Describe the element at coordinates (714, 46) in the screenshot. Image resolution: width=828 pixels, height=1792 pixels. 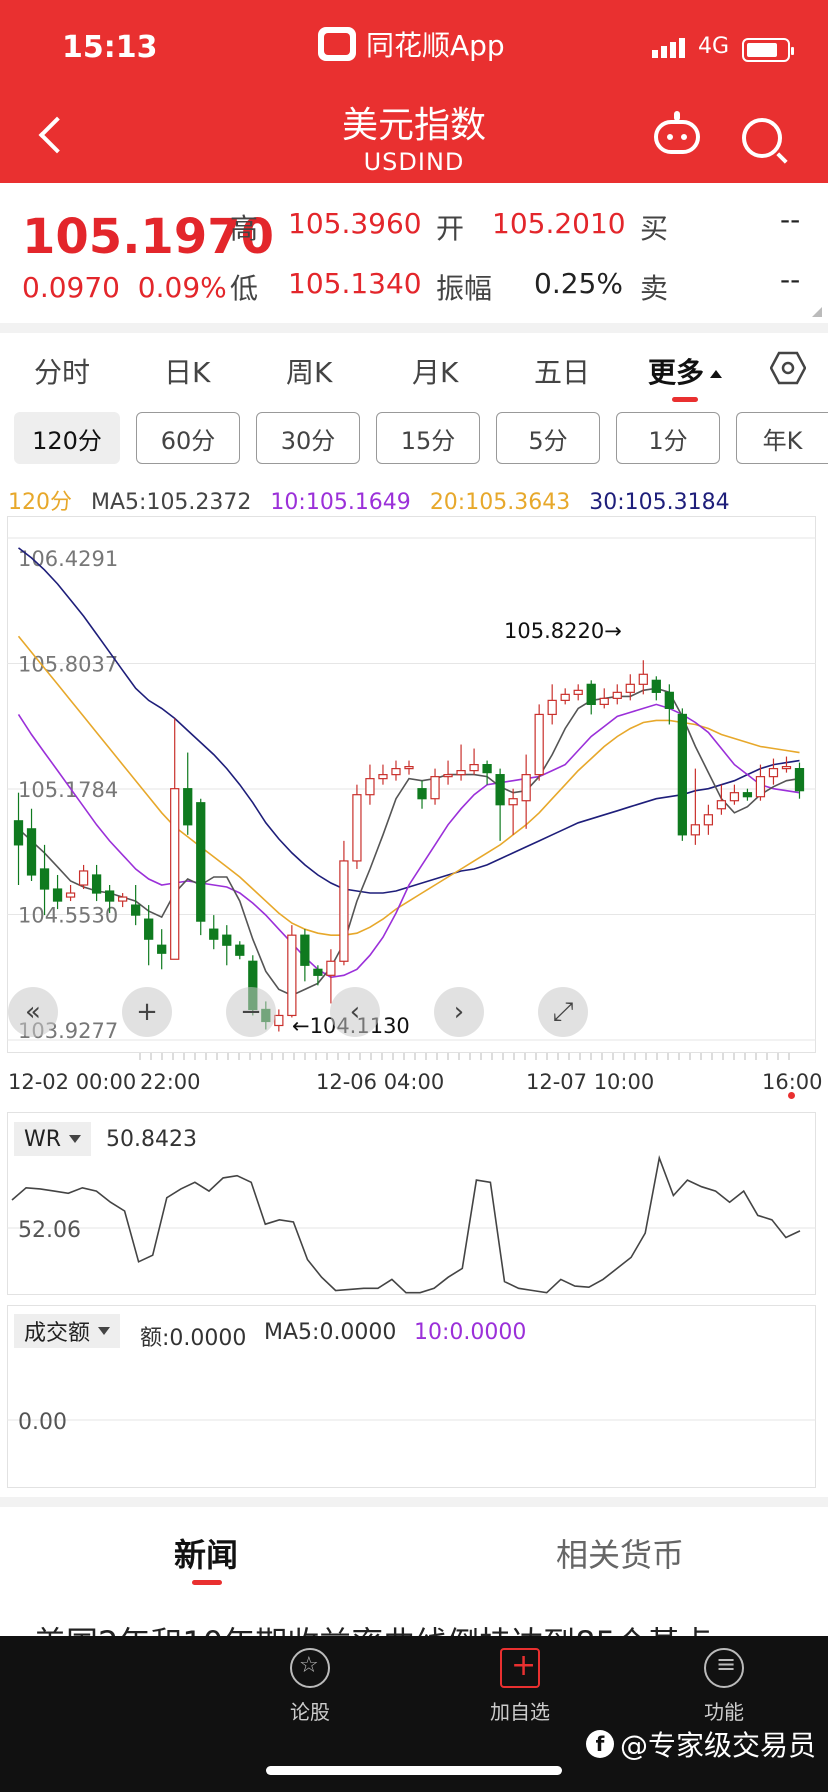
I see `network-type: 4G` at that location.